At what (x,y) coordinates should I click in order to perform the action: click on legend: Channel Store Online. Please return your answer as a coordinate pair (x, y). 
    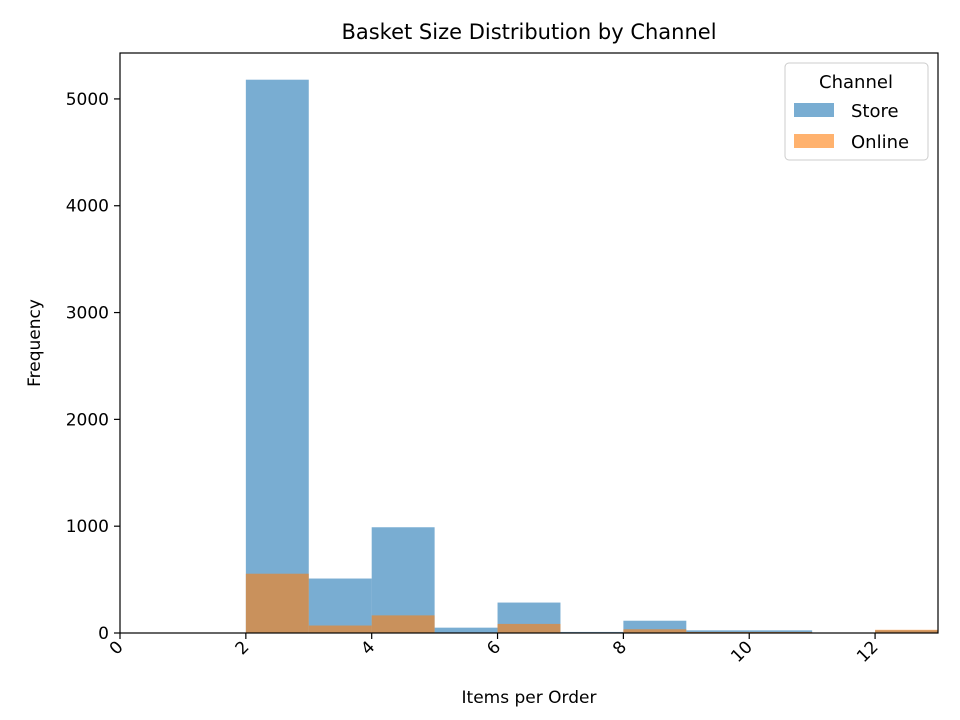
    Looking at the image, I should click on (856, 111).